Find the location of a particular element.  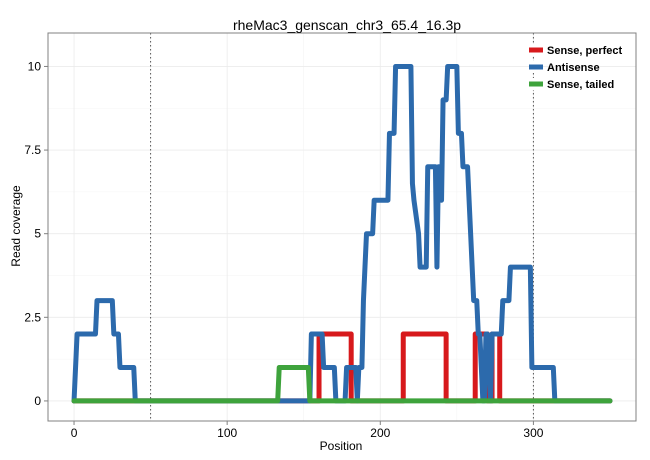

legend-label: Sense, perfect is located at coordinates (585, 51).